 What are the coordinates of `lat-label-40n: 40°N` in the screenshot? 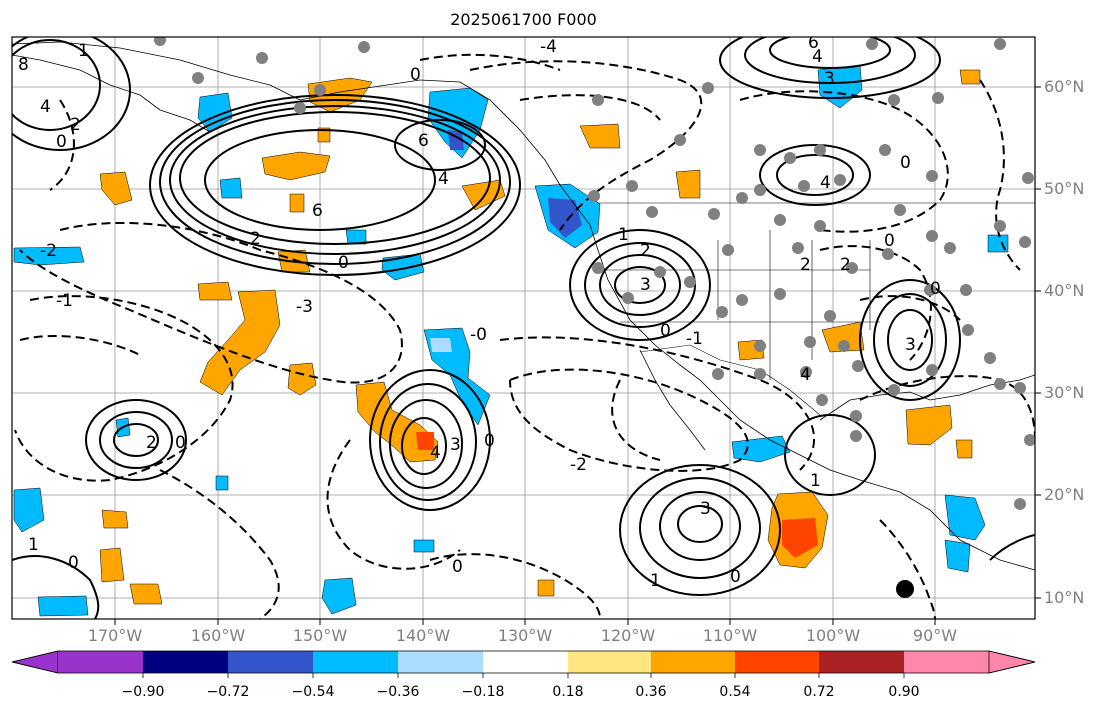 It's located at (1064, 290).